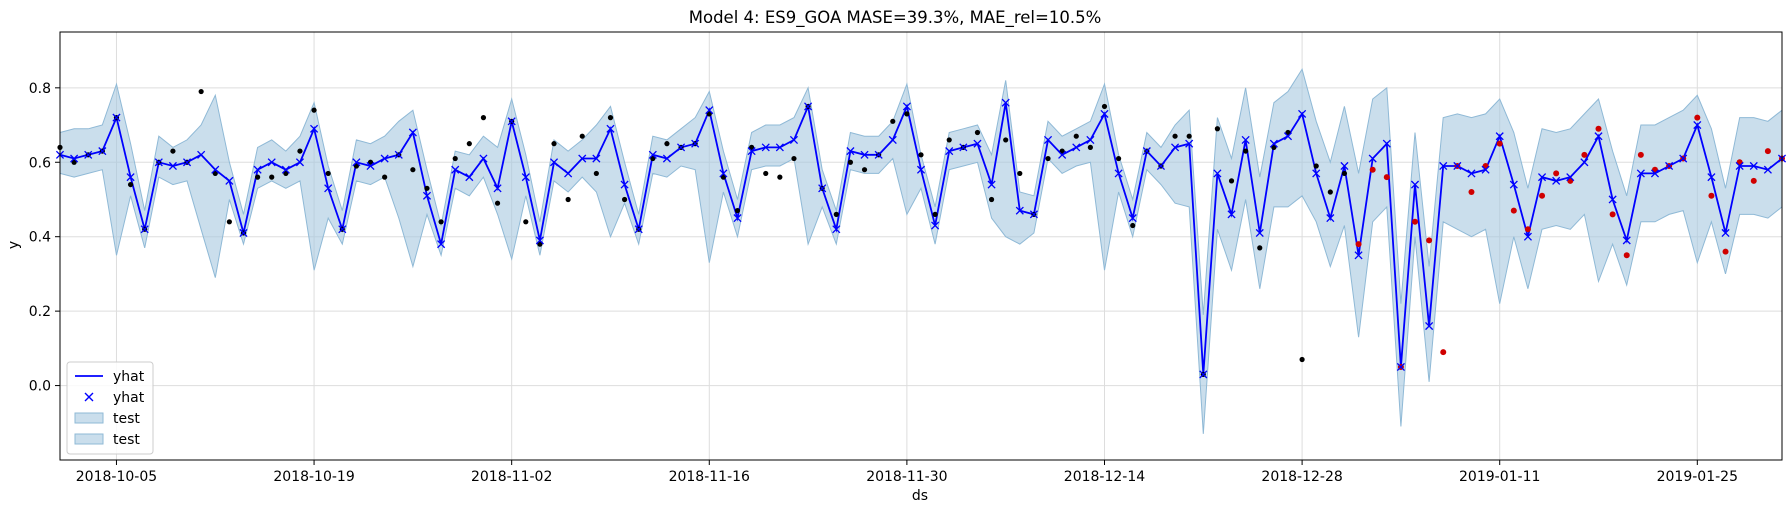 The image size is (1790, 512). What do you see at coordinates (14, 245) in the screenshot?
I see `y-axis-label: y` at bounding box center [14, 245].